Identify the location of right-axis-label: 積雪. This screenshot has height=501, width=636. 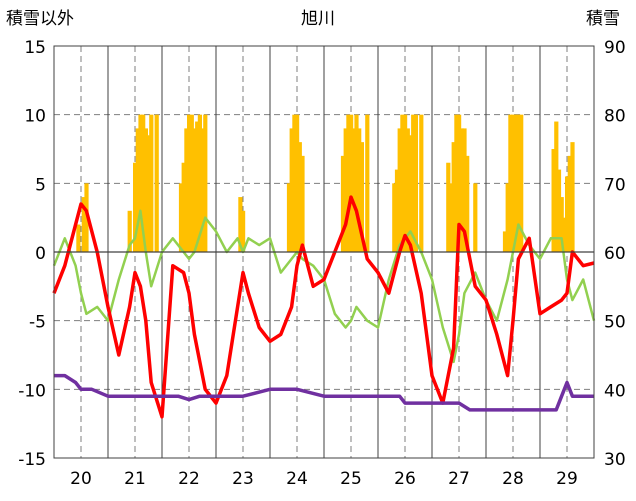
(603, 19).